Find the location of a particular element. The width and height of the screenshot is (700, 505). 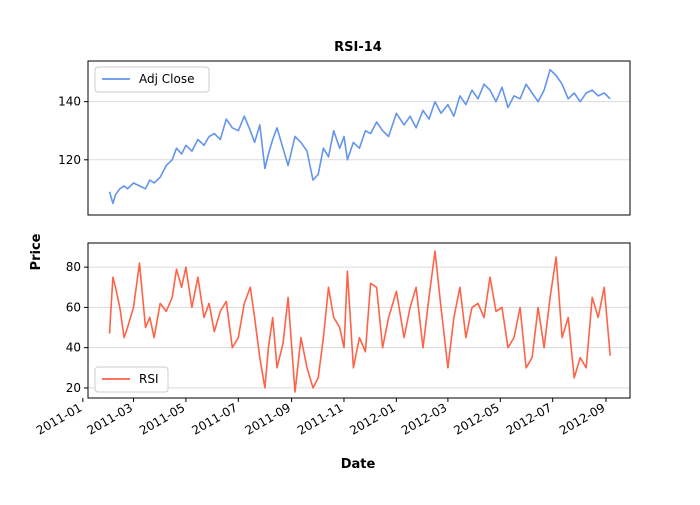

x-tick-label: 2012-09 is located at coordinates (582, 418).